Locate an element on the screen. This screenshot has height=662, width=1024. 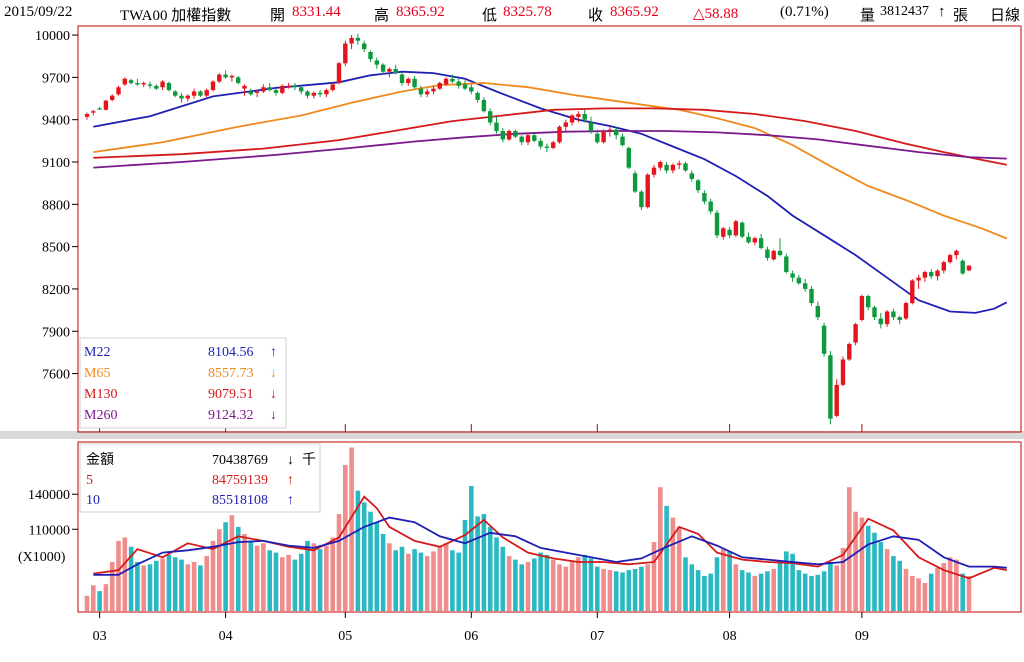
volume-legend-name: 金額 is located at coordinates (100, 460).